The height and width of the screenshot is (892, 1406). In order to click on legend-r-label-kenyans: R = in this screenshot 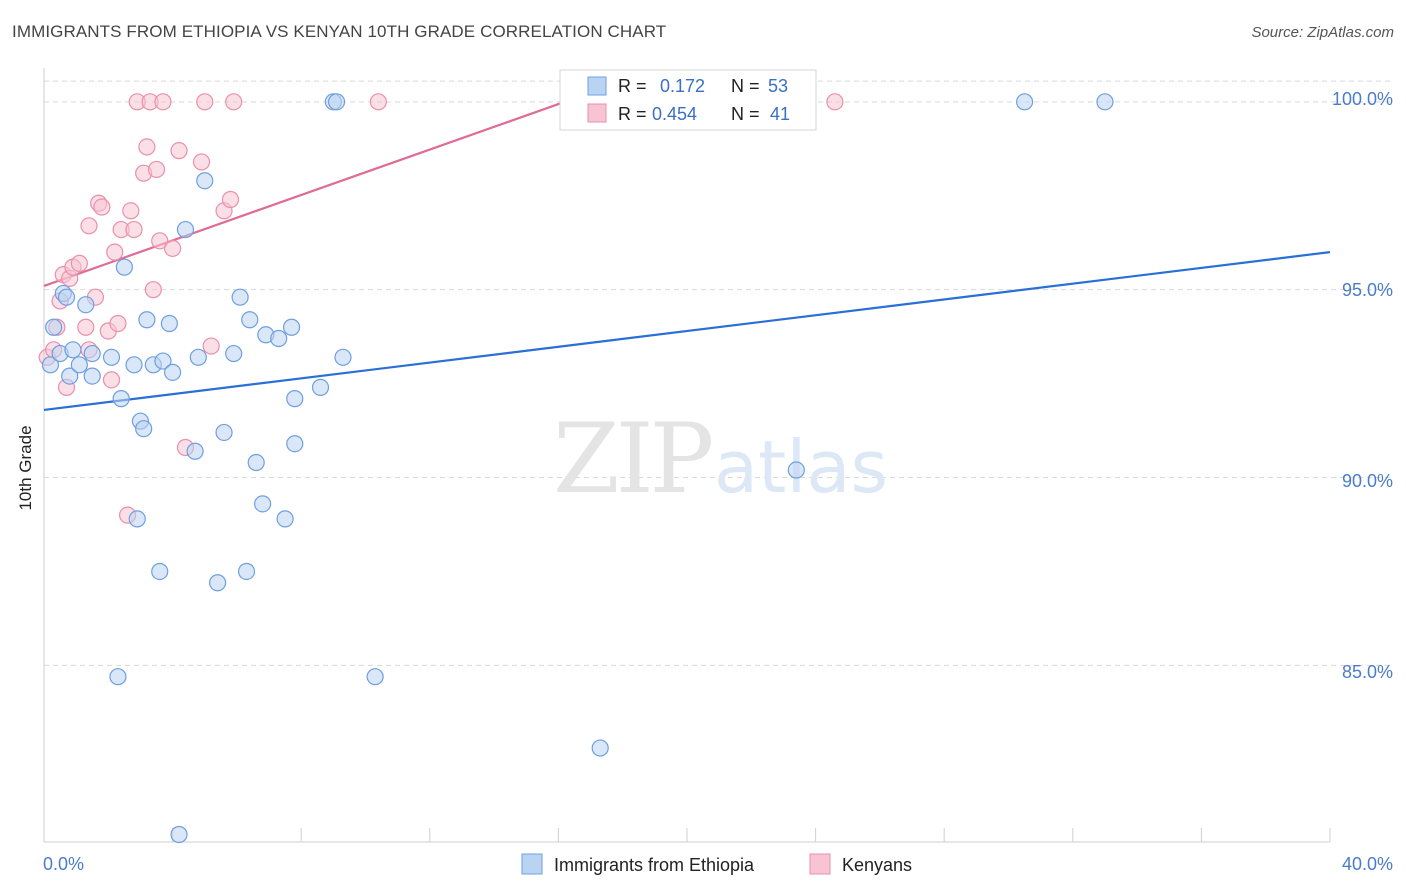, I will do `click(632, 114)`.